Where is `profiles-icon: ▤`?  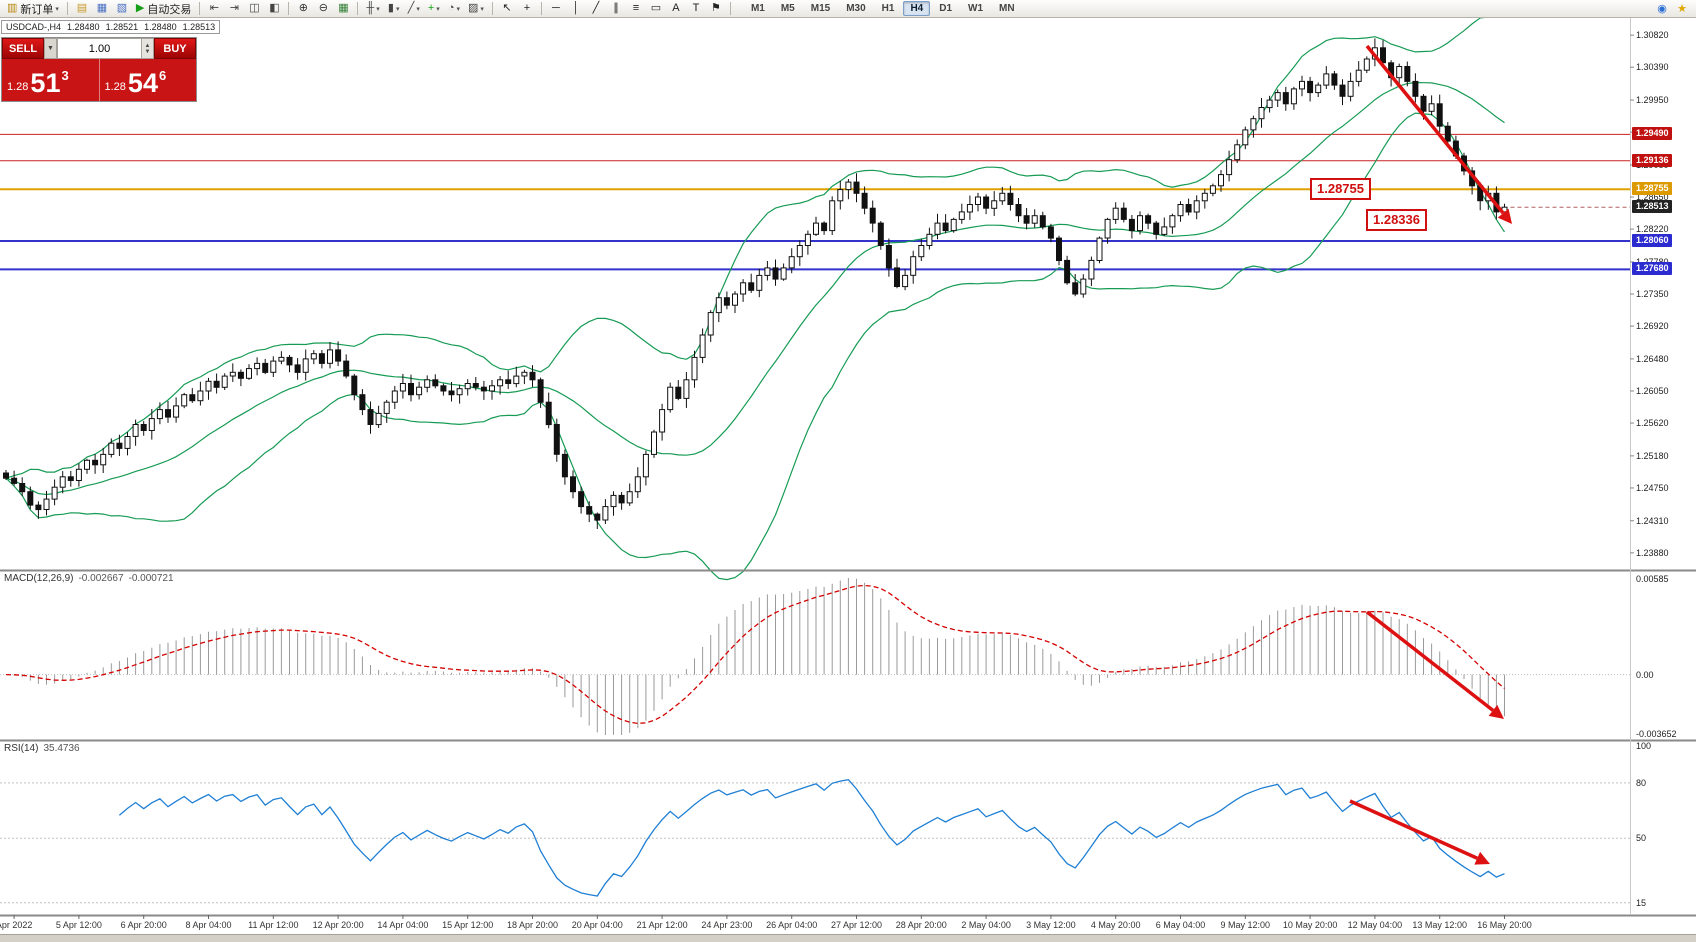 profiles-icon: ▤ is located at coordinates (82, 8).